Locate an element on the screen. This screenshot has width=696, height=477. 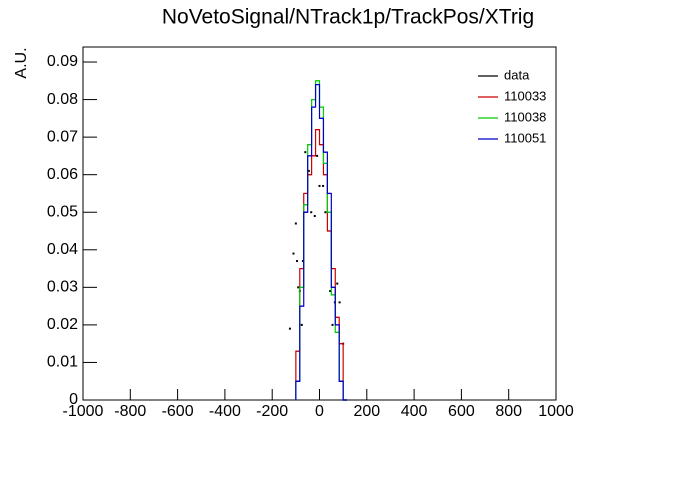
x-tick-label: 0 is located at coordinates (319, 411).